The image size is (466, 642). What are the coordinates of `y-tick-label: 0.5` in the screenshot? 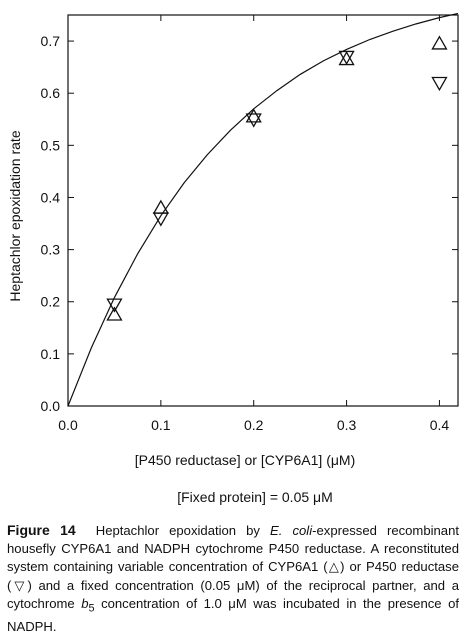 It's located at (51, 145).